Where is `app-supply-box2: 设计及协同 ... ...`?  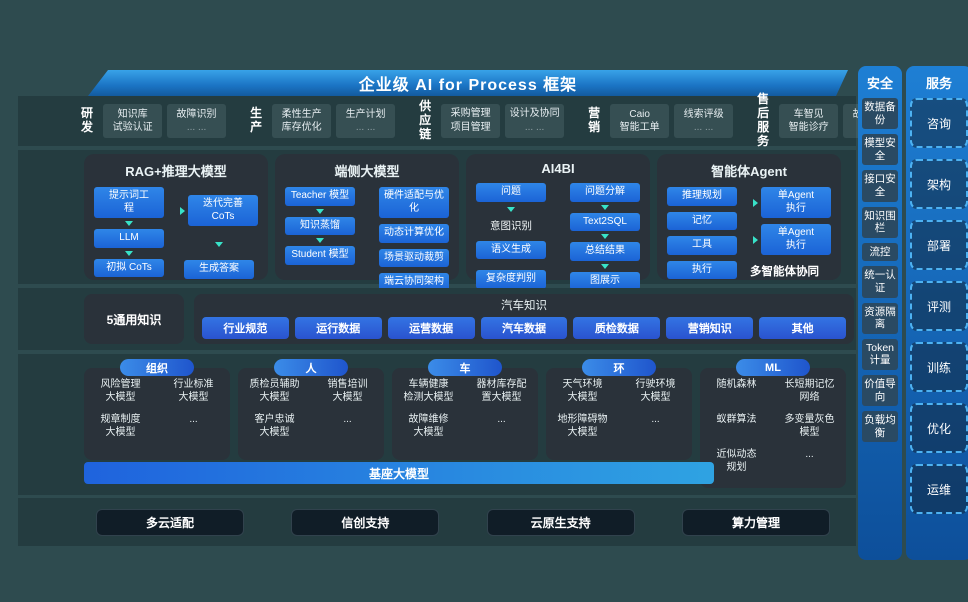 app-supply-box2: 设计及协同 ... ... is located at coordinates (535, 120).